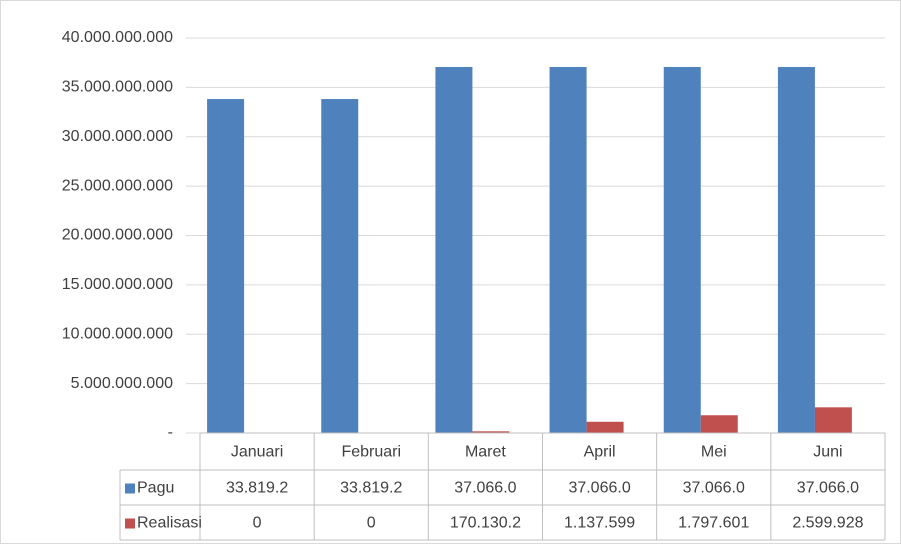  Describe the element at coordinates (371, 452) in the screenshot. I see `x-tick-label: Februari` at that location.